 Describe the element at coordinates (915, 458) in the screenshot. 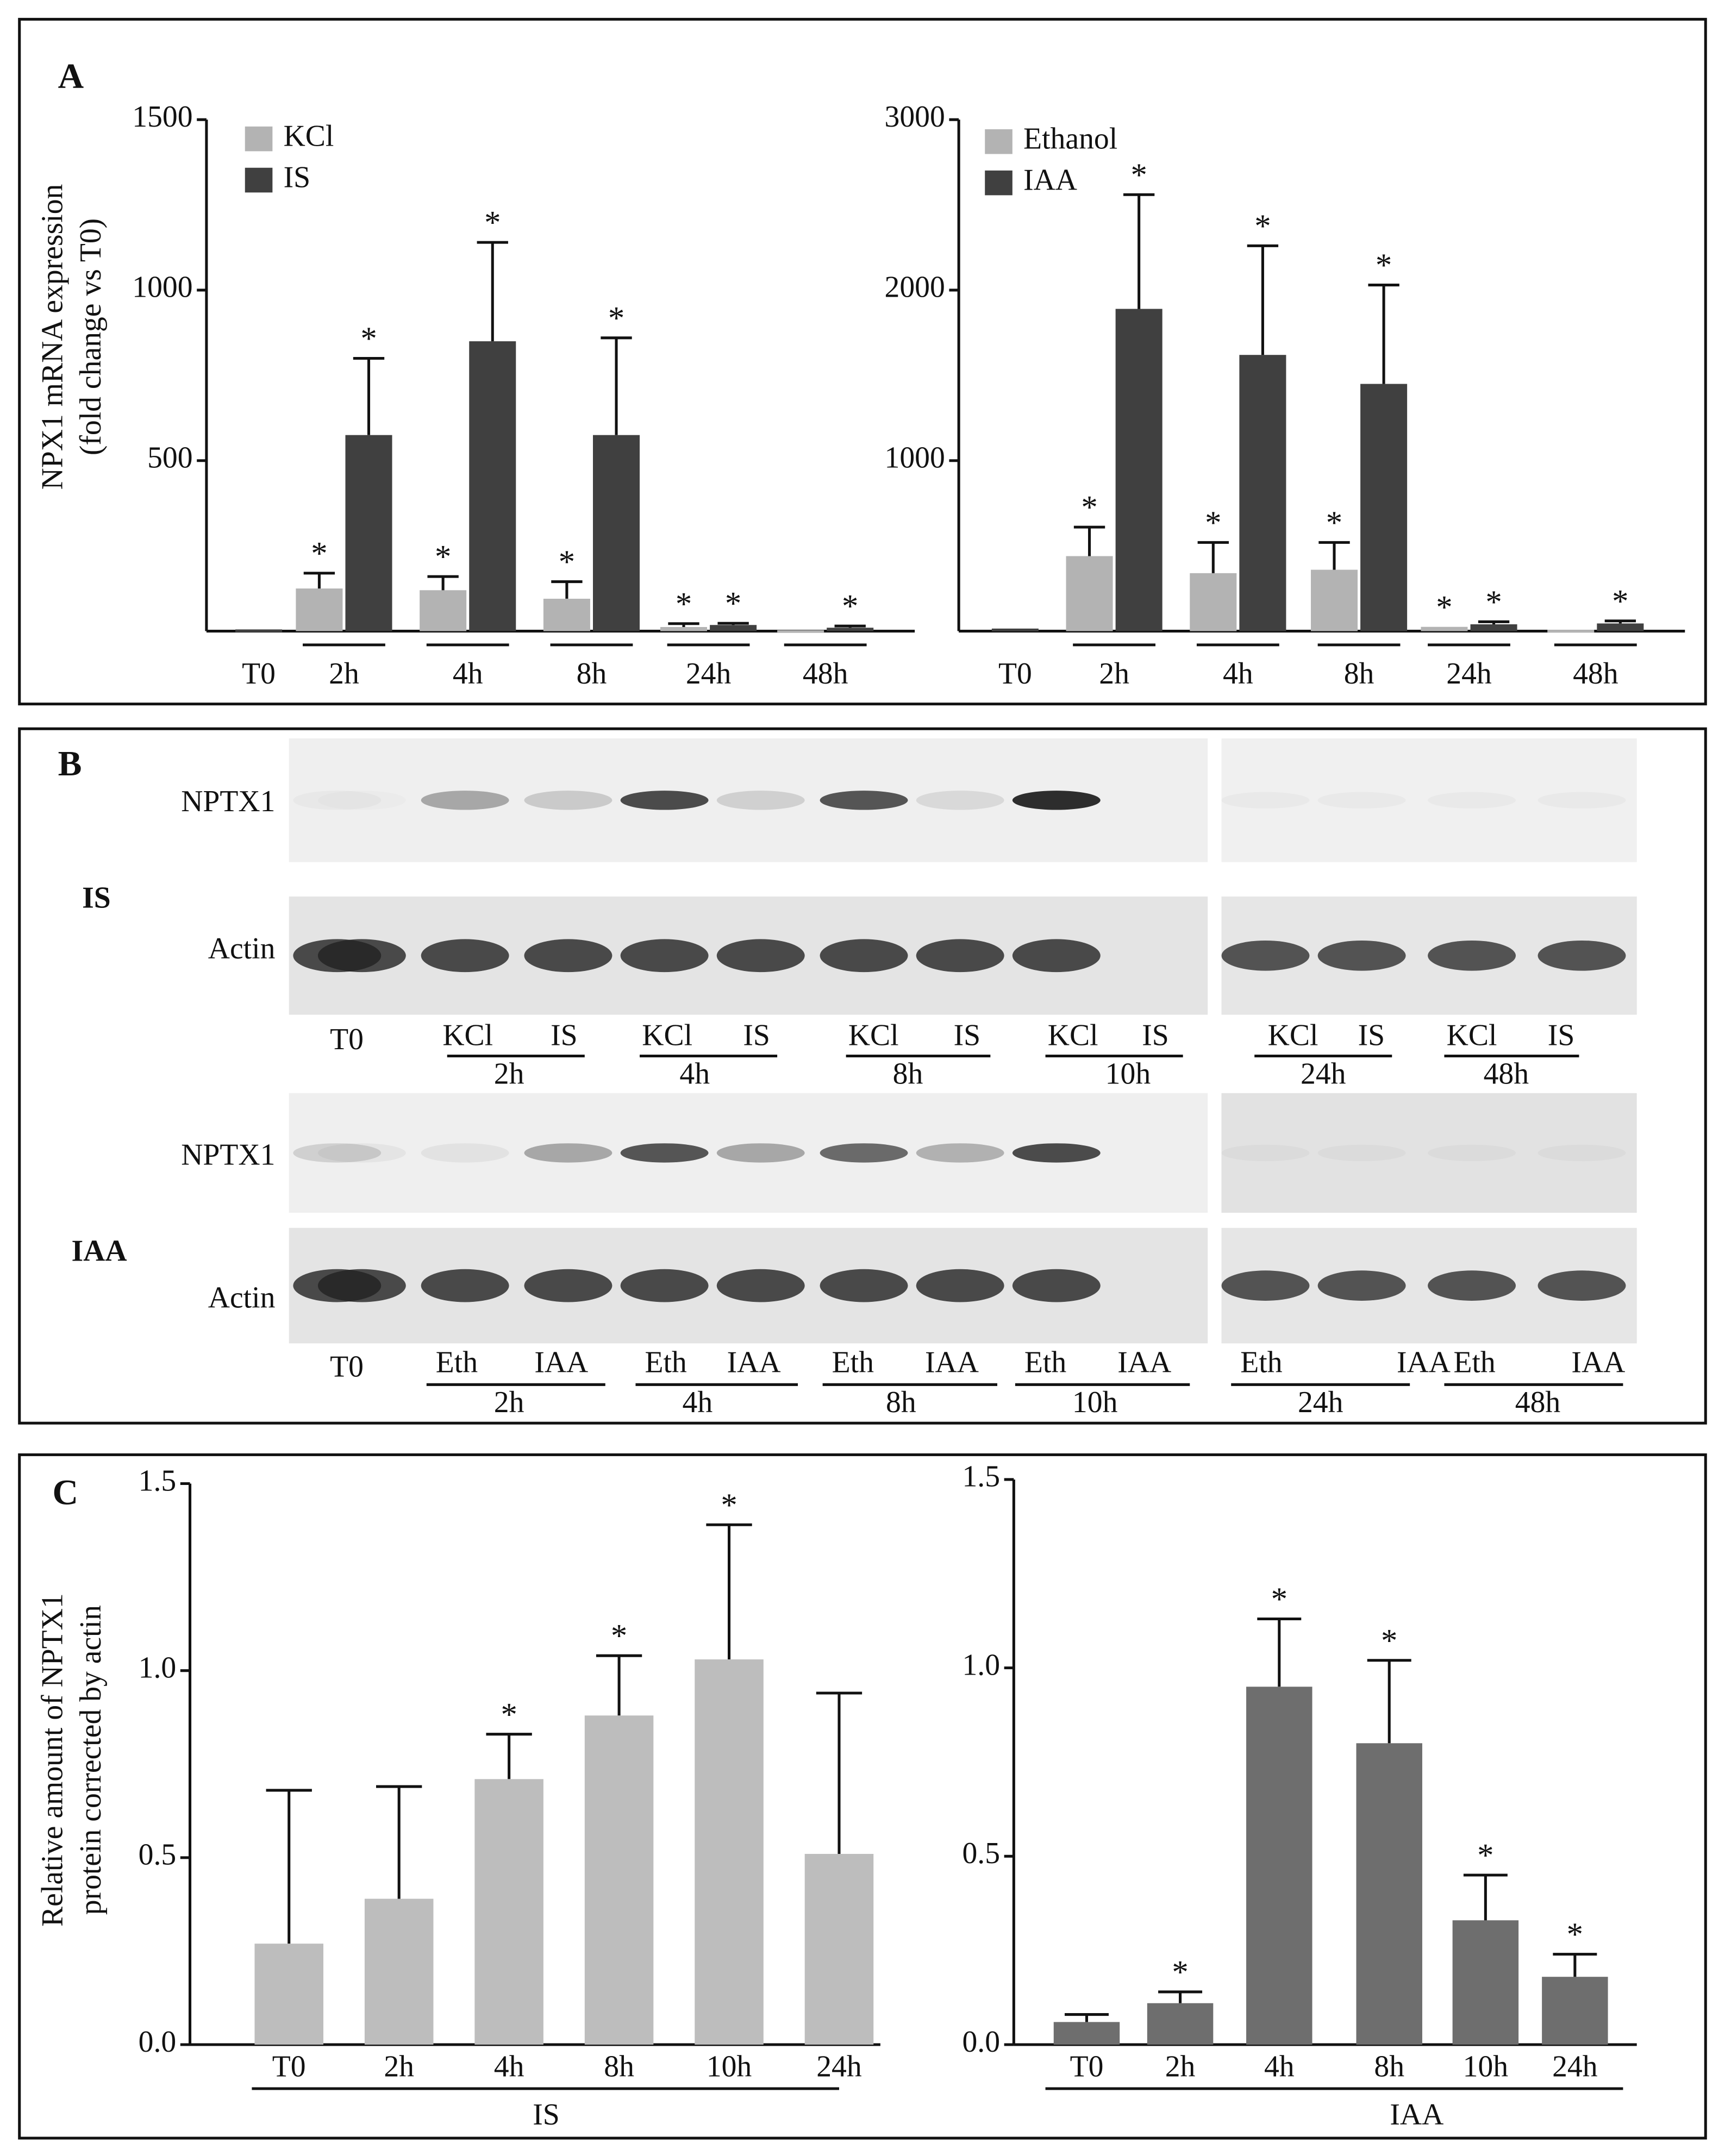

I see `y-tick-label: 1000` at that location.